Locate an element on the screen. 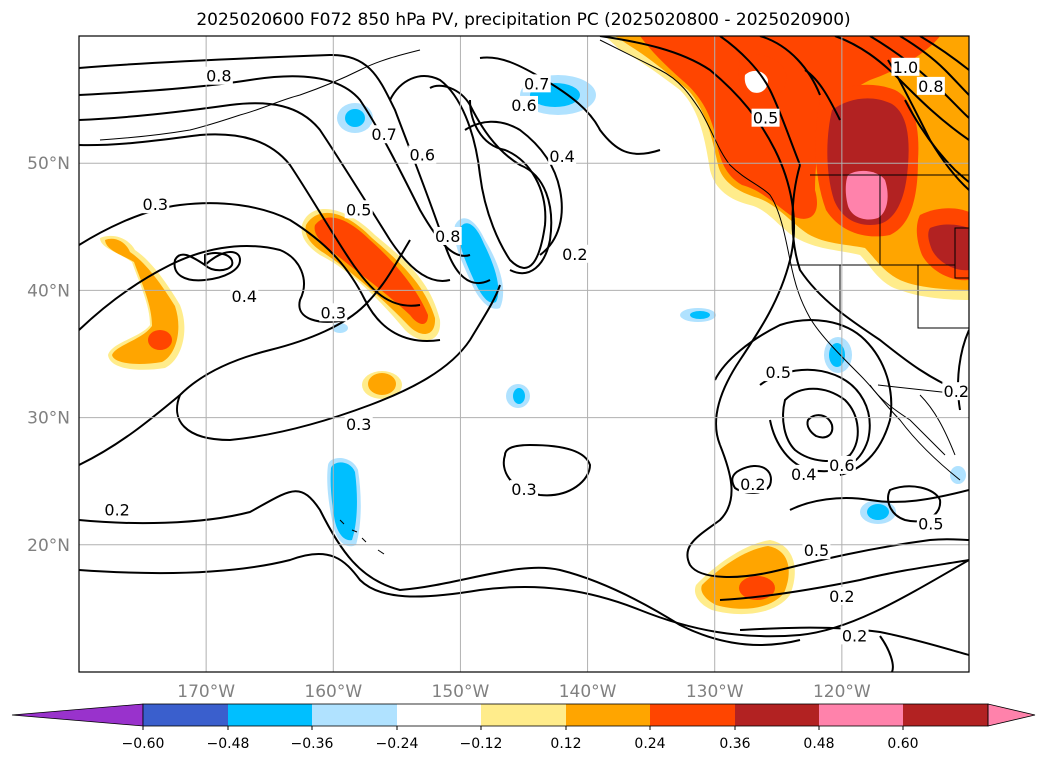  colorbar-tick-label: −0.60 is located at coordinates (143, 744).